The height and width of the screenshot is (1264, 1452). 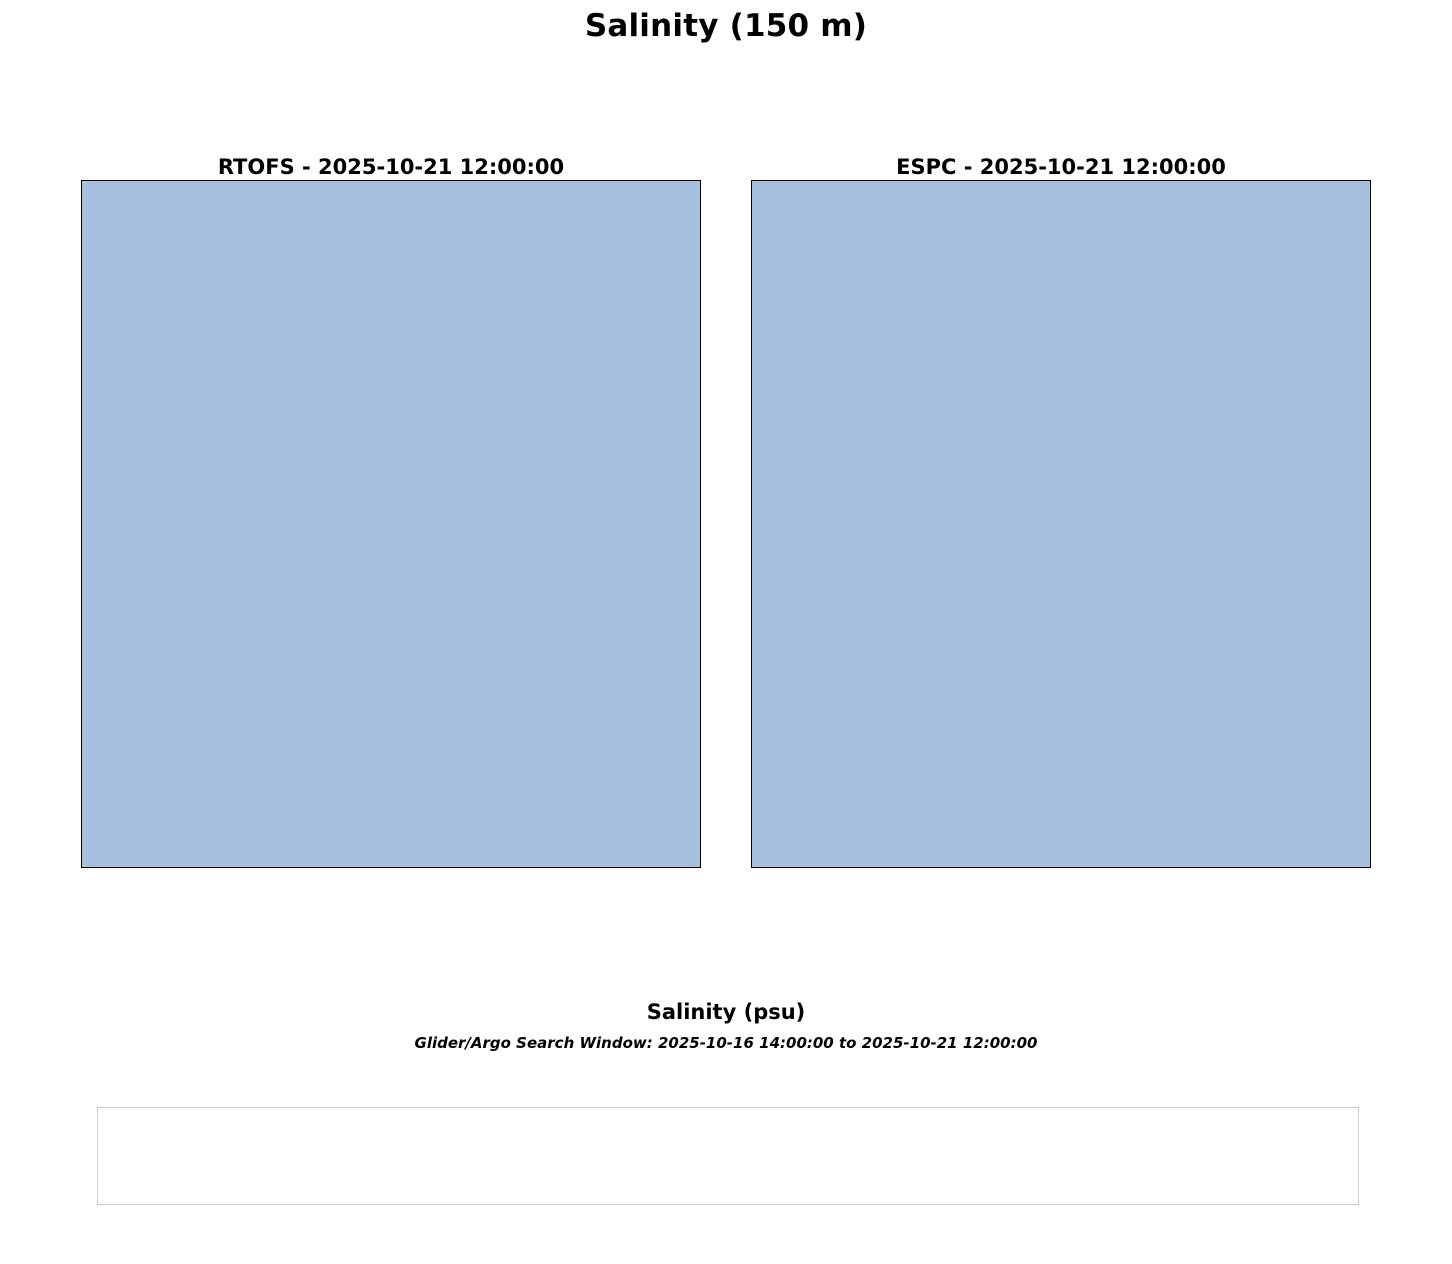 What do you see at coordinates (728, 1156) in the screenshot?
I see `legend-box` at bounding box center [728, 1156].